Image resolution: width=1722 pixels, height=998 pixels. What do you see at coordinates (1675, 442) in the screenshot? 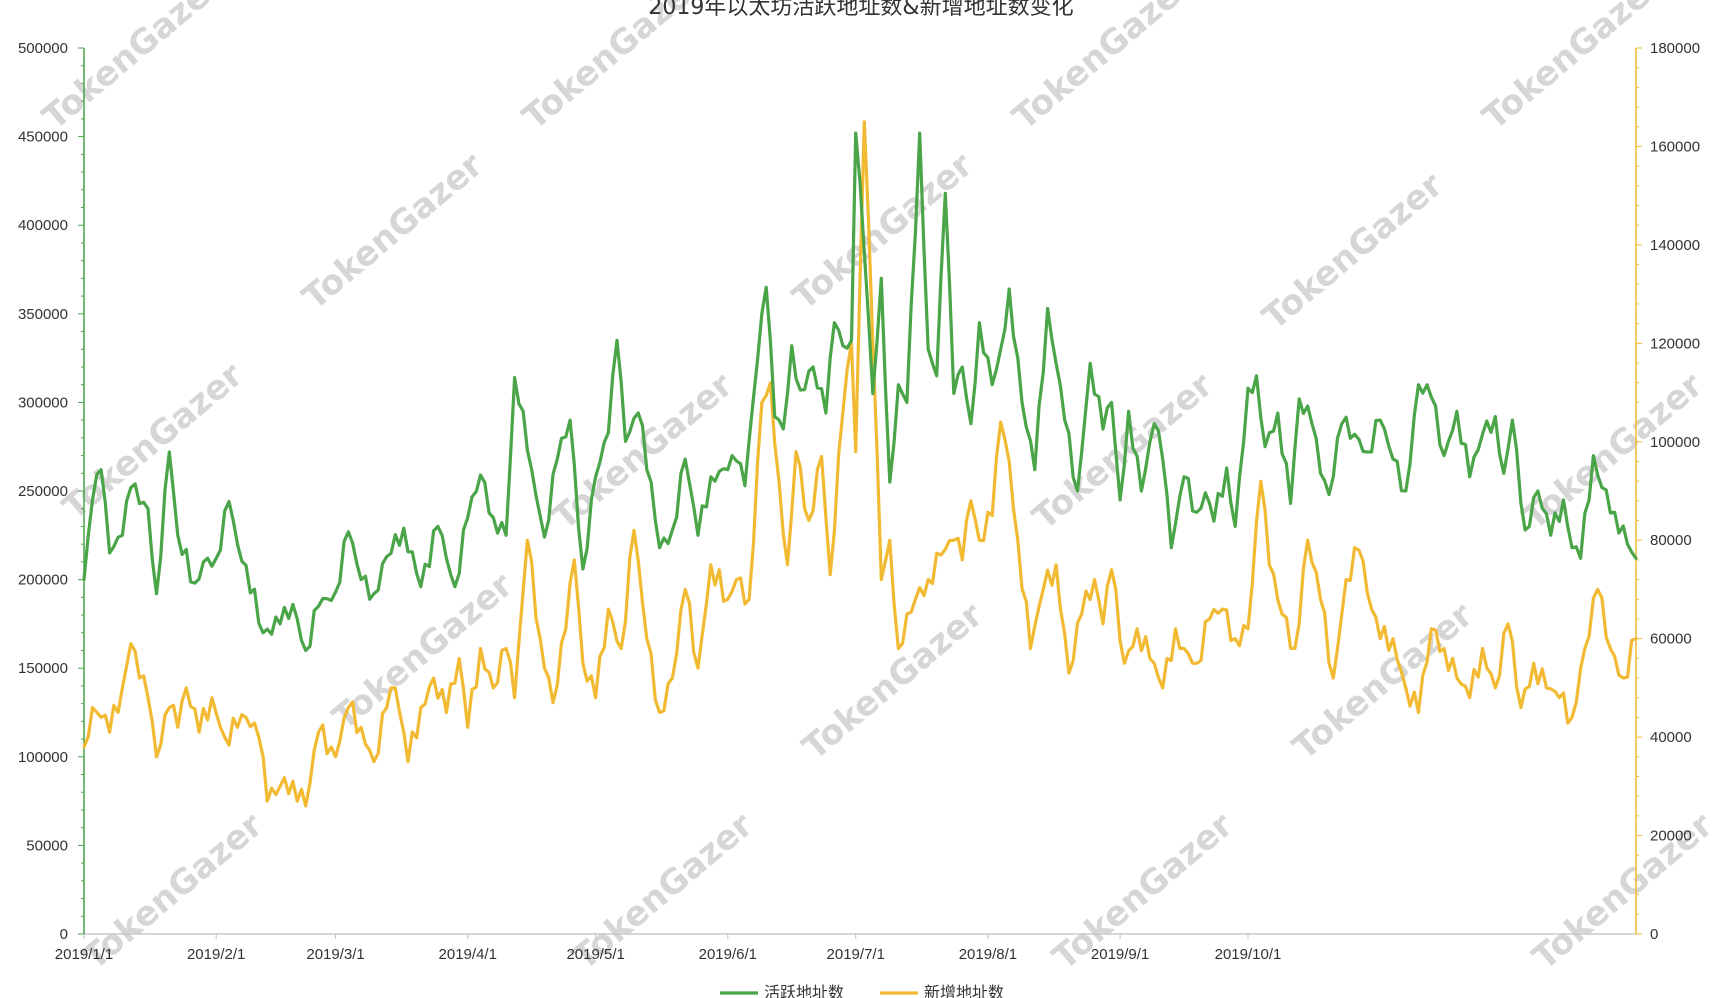
I see `y-right-tick-label: 100000` at bounding box center [1675, 442].